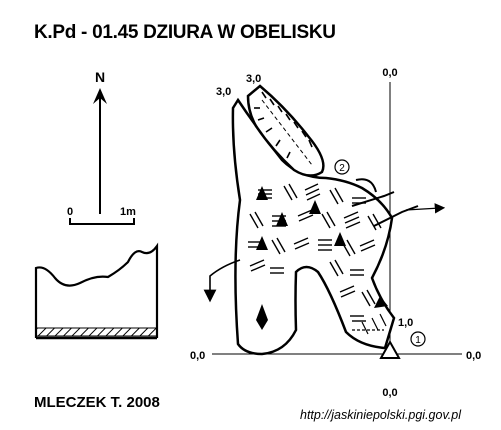 The image size is (501, 430). I want to click on elevation-top-left-a: 3,0, so click(223, 92).